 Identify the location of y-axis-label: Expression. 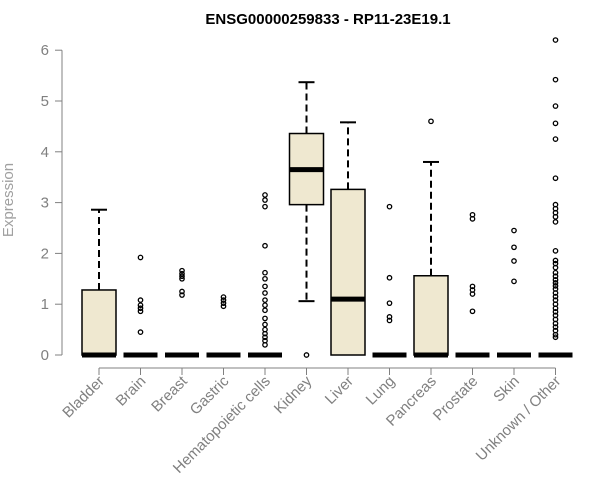
(8, 200).